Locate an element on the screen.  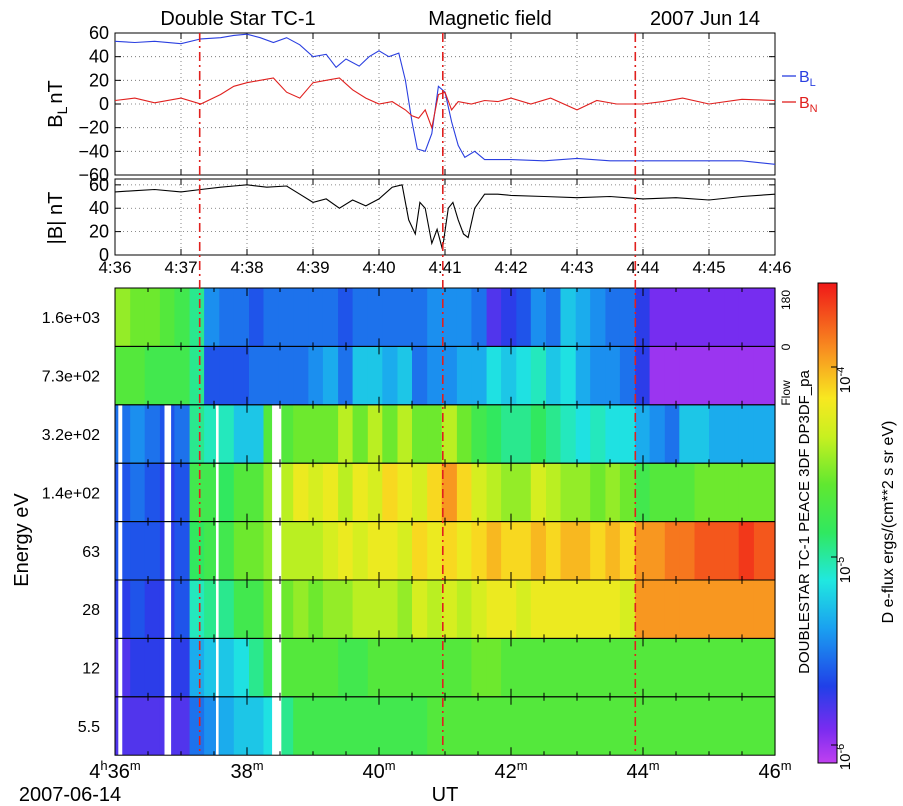
spectrogram-channel-label: 1.4e+02 is located at coordinates (71, 493).